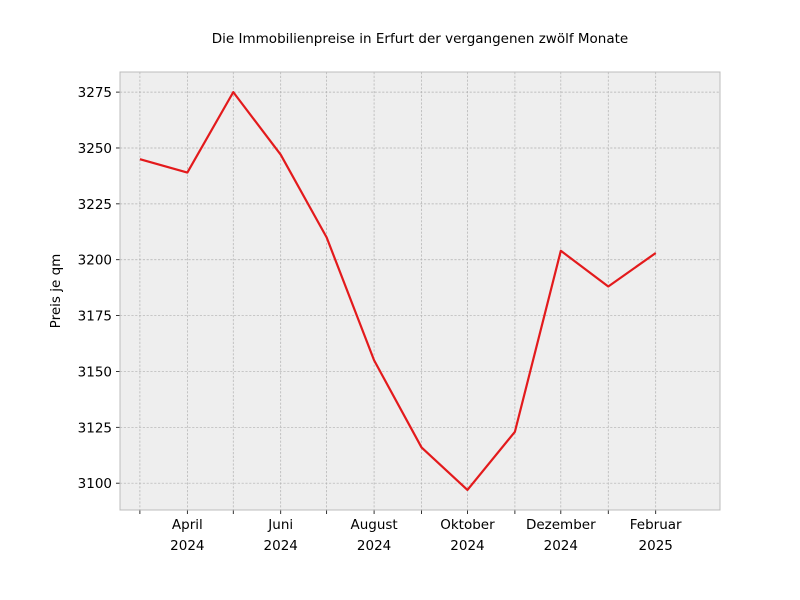  What do you see at coordinates (95, 372) in the screenshot?
I see `y-tick-label: 3150` at bounding box center [95, 372].